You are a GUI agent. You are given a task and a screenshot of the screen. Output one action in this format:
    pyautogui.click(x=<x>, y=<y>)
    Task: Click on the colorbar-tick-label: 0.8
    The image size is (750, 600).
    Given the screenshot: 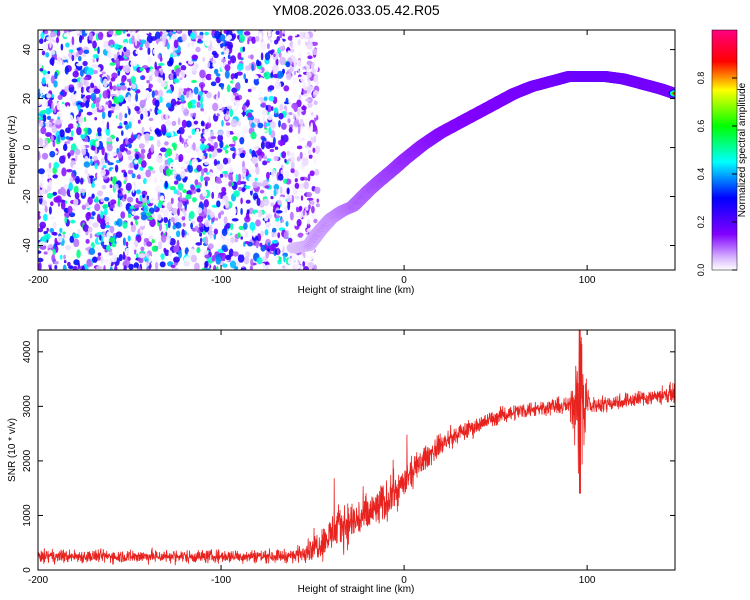 What is the action you would take?
    pyautogui.click(x=701, y=78)
    